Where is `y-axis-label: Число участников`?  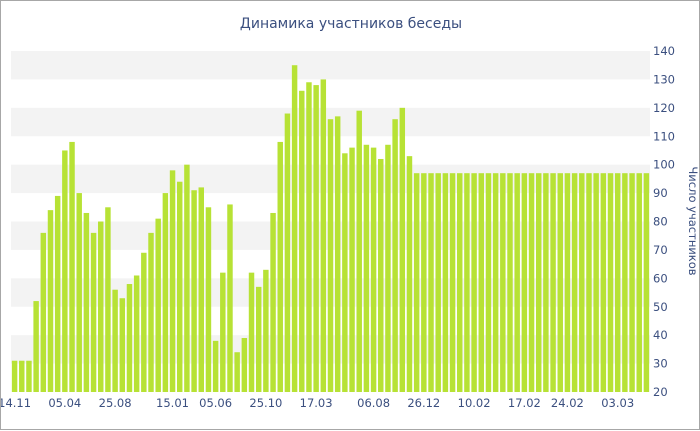
y-axis-label: Число участников is located at coordinates (693, 220).